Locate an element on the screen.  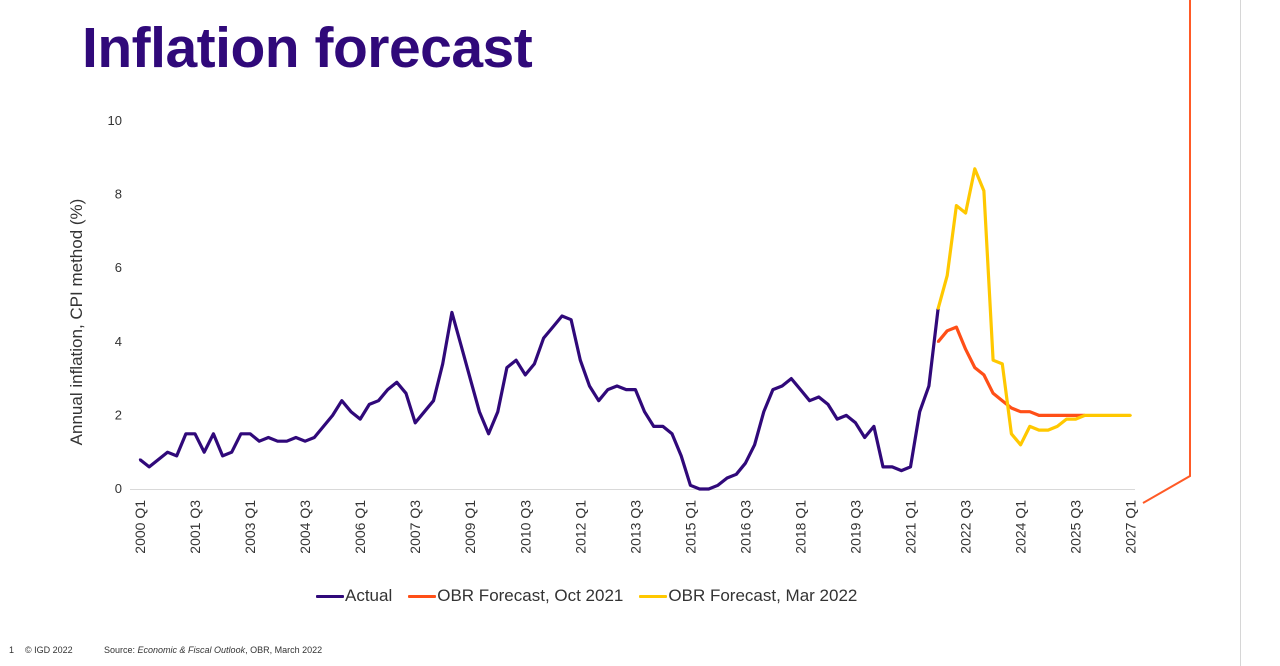
x-tick-label: 2001 Q3 is located at coordinates (195, 527).